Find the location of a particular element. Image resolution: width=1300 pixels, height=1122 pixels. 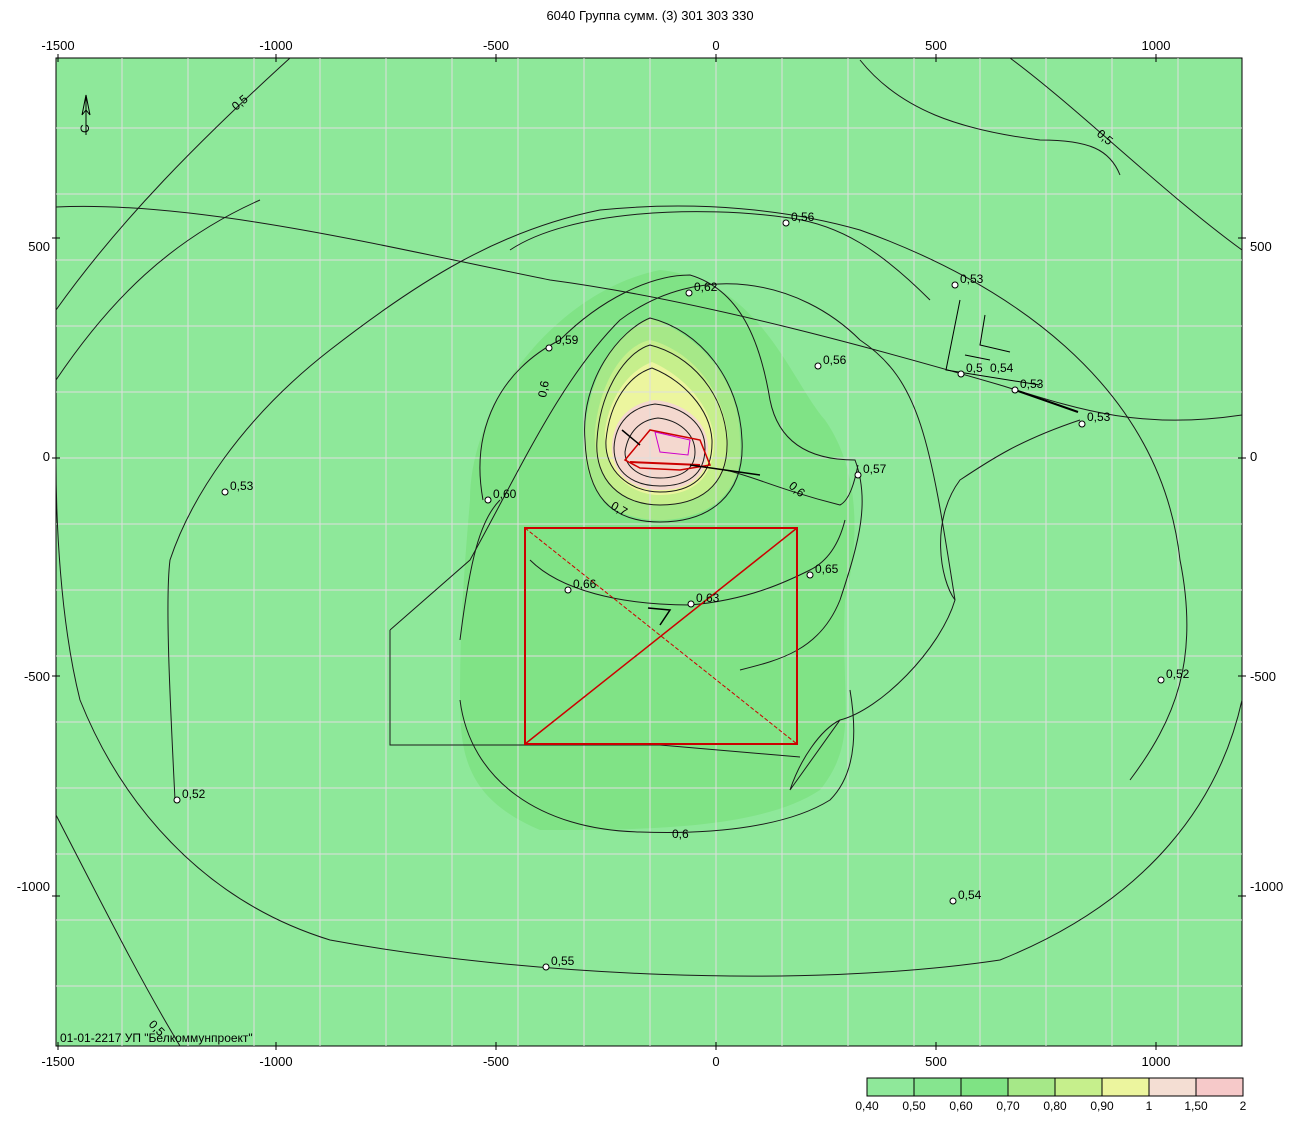

contour-label: 0,52 is located at coordinates (194, 794).